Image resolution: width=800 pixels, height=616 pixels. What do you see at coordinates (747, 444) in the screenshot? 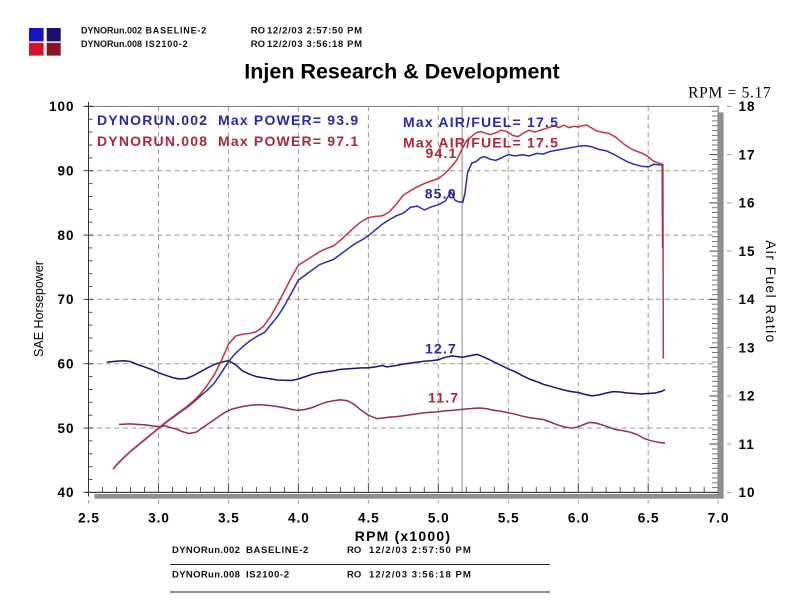
I see `svg-text: 11` at bounding box center [747, 444].